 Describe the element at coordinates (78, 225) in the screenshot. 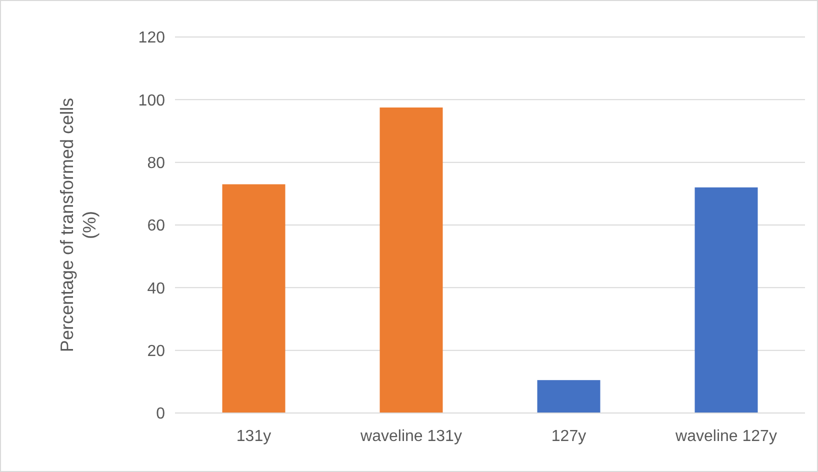

I see `y-axis-title: Percentage of transformed cells (%)` at that location.